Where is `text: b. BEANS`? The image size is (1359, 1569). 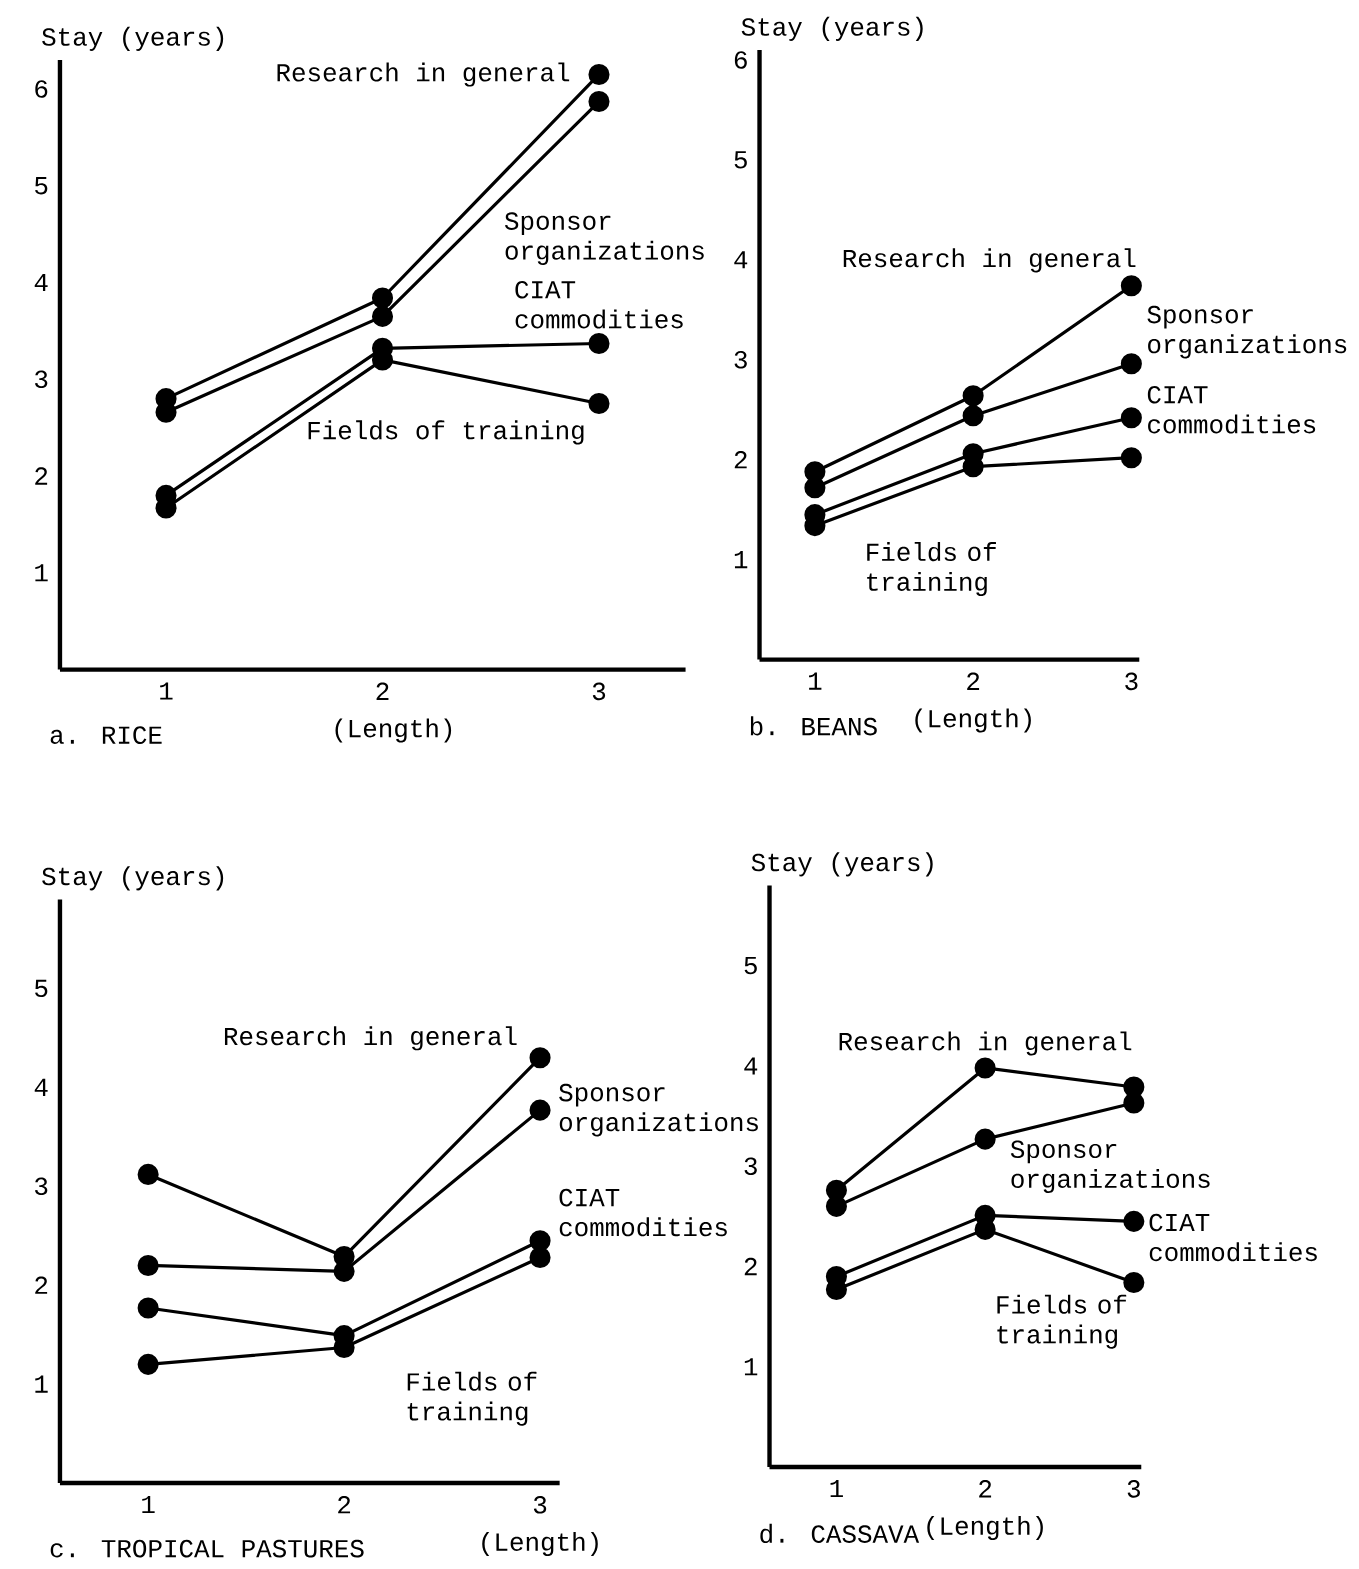 text: b. BEANS is located at coordinates (813, 726).